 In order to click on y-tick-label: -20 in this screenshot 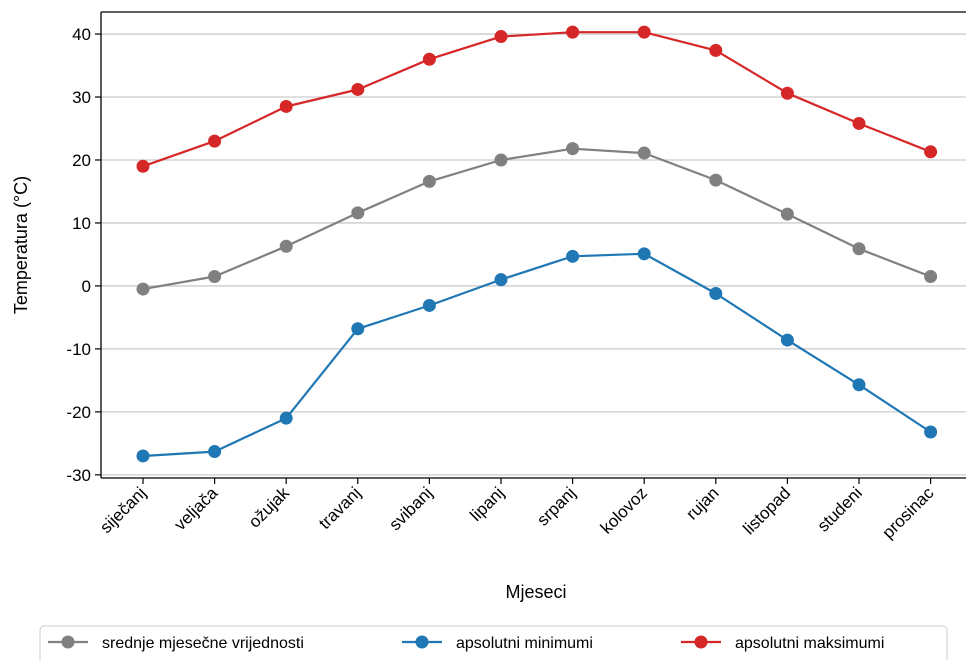, I will do `click(78, 412)`.